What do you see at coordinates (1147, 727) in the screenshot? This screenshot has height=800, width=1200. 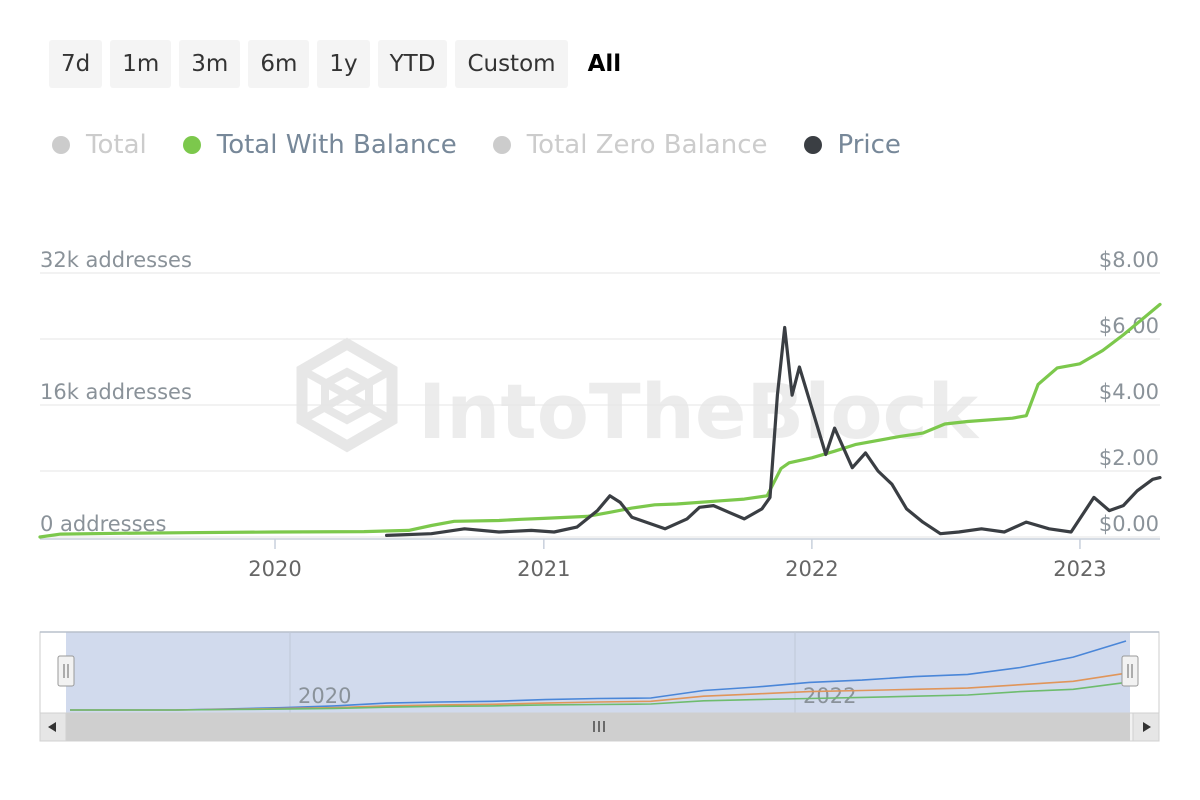 I see `arrow-right-icon` at bounding box center [1147, 727].